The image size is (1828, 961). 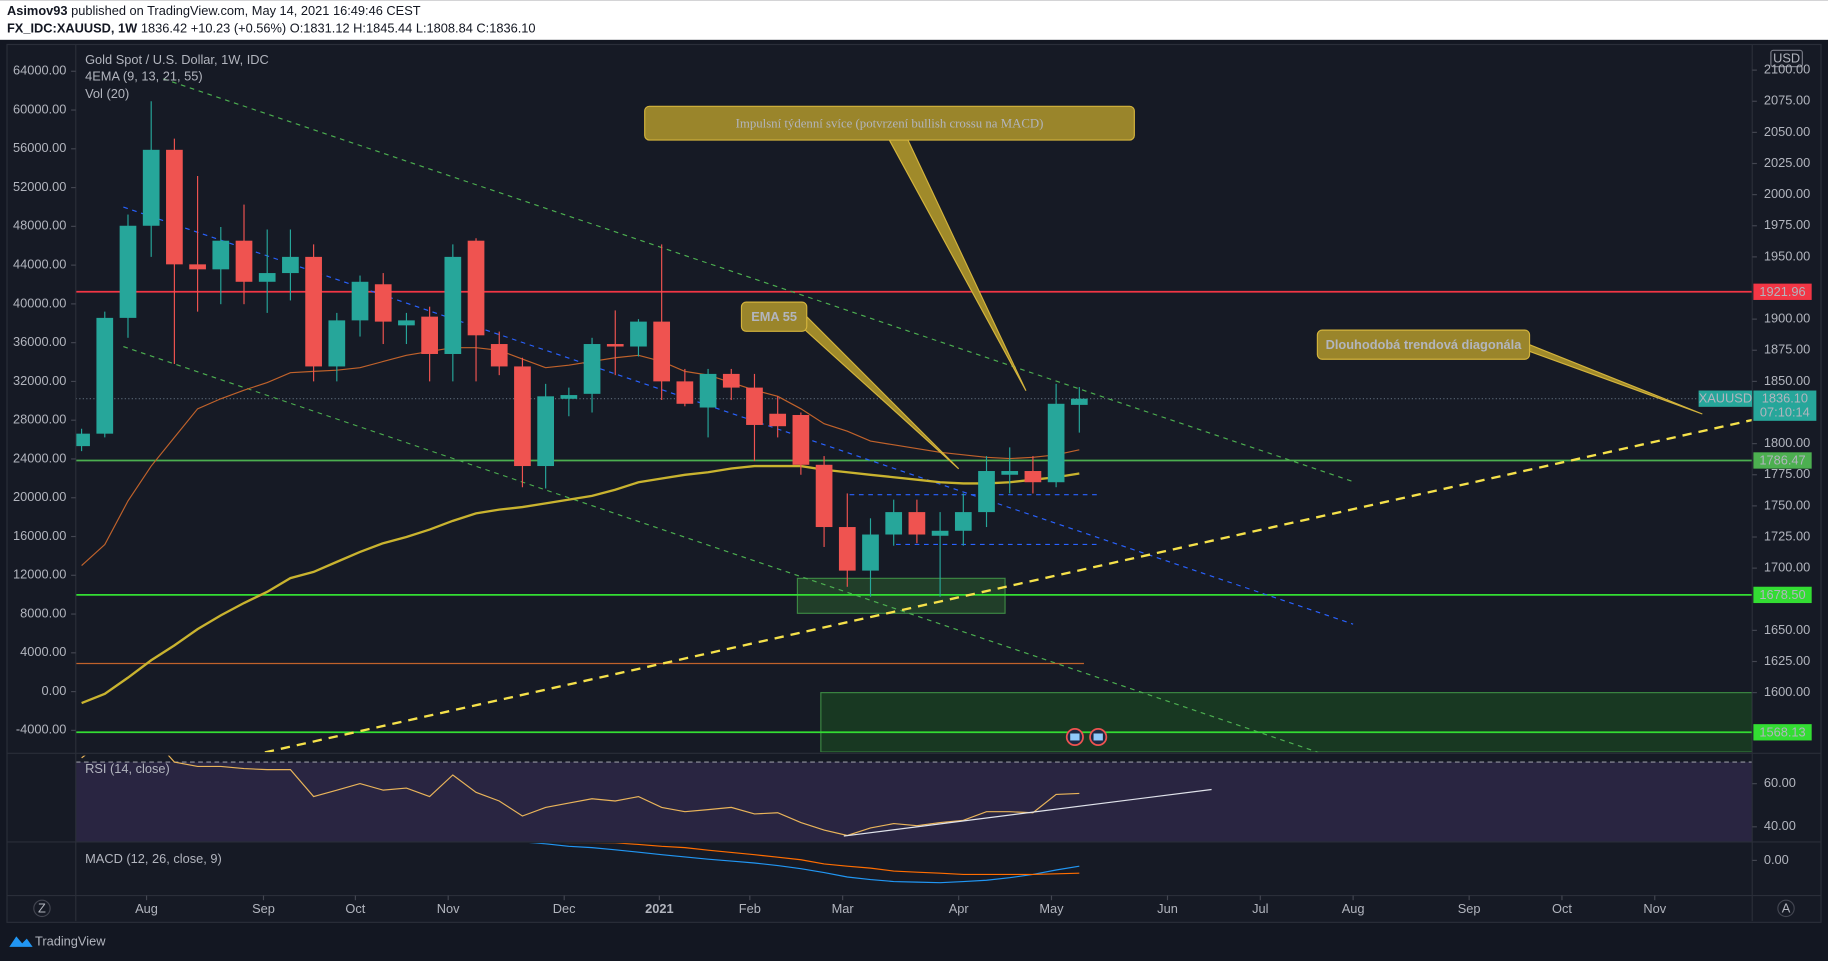 What do you see at coordinates (21, 941) in the screenshot?
I see `brand-logo` at bounding box center [21, 941].